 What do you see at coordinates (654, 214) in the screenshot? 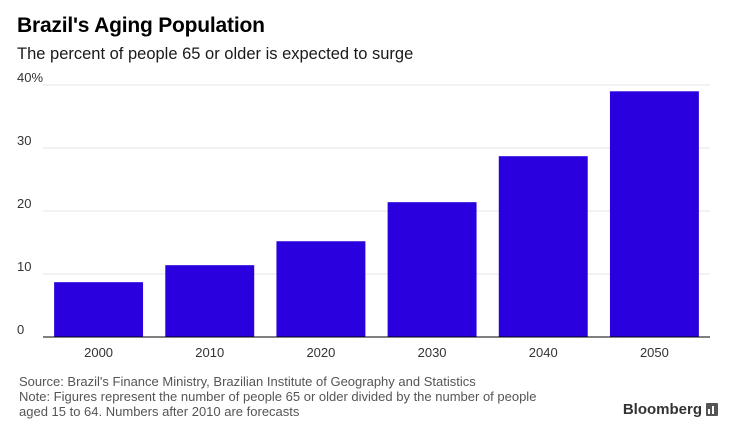
I see `bar-2050` at bounding box center [654, 214].